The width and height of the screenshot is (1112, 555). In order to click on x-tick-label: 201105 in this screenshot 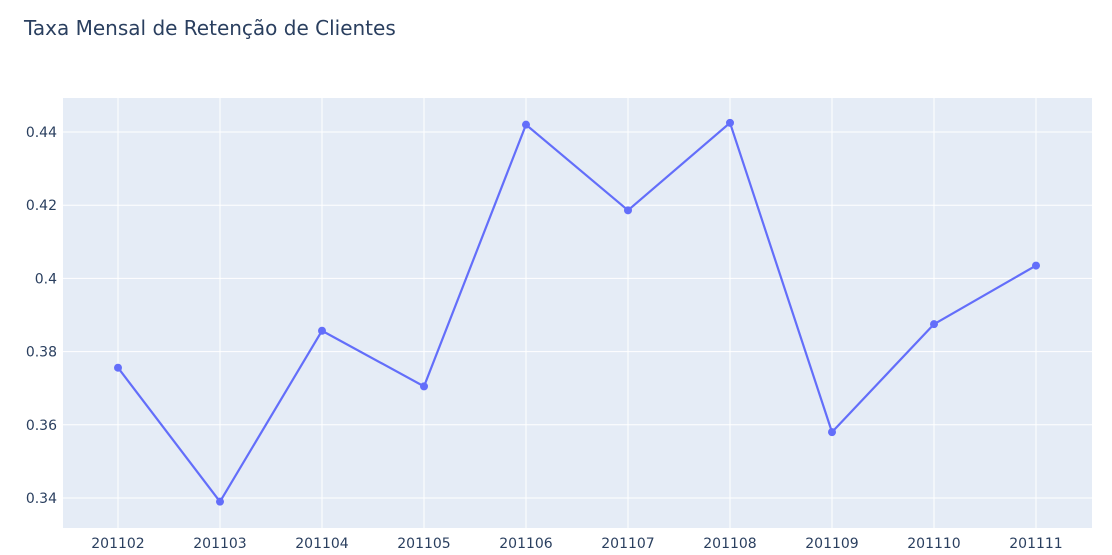, I will do `click(423, 544)`.